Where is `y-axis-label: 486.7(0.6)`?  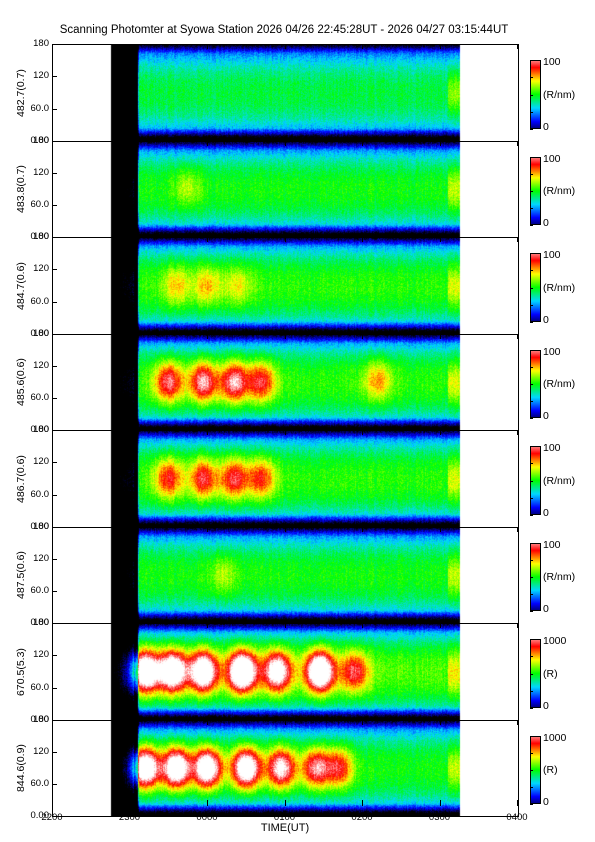
y-axis-label: 486.7(0.6) is located at coordinates (21, 478).